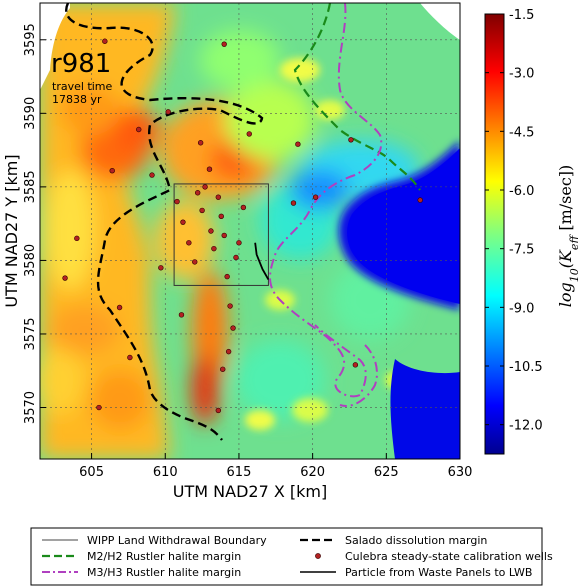  What do you see at coordinates (573, 242) in the screenshot?
I see `colorbar-label-eff: eff` at bounding box center [573, 242].